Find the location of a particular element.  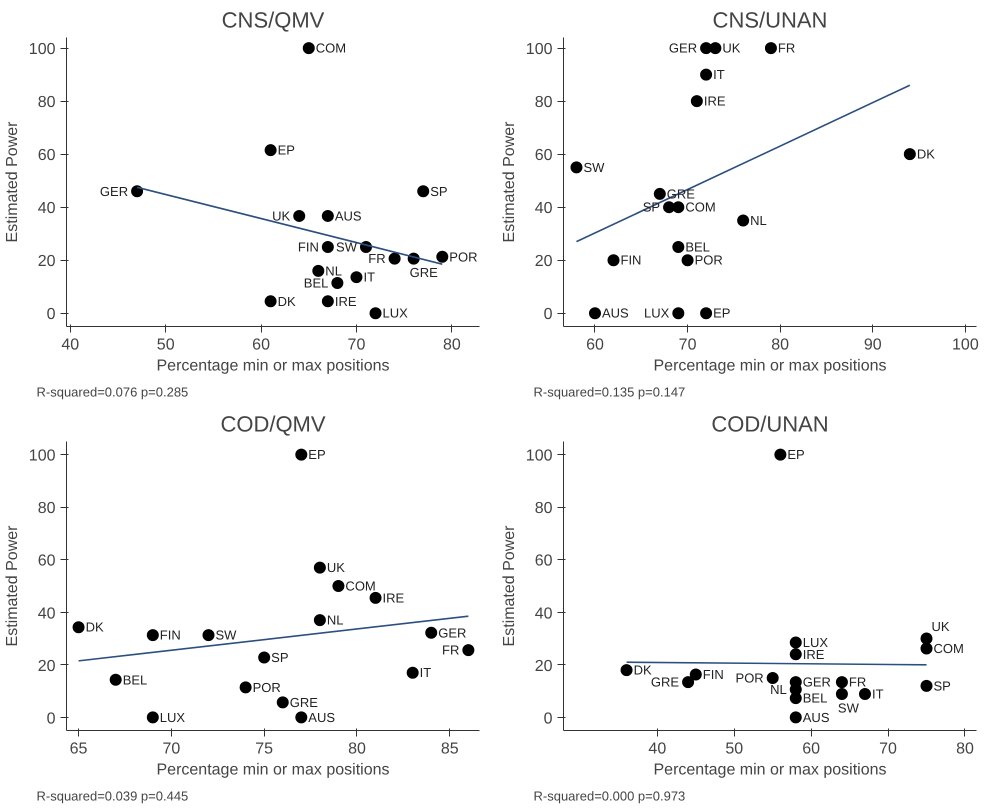

x-tick-label: 50 is located at coordinates (165, 345).